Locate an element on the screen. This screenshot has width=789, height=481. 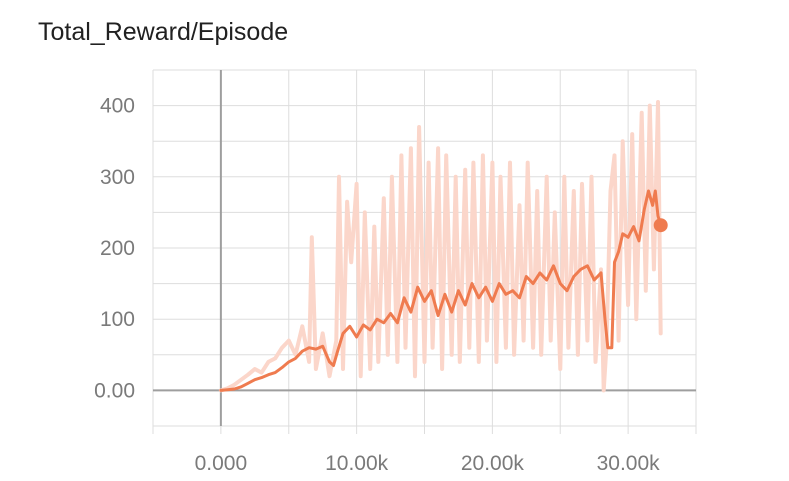
y-tick-label: 400 is located at coordinates (117, 106).